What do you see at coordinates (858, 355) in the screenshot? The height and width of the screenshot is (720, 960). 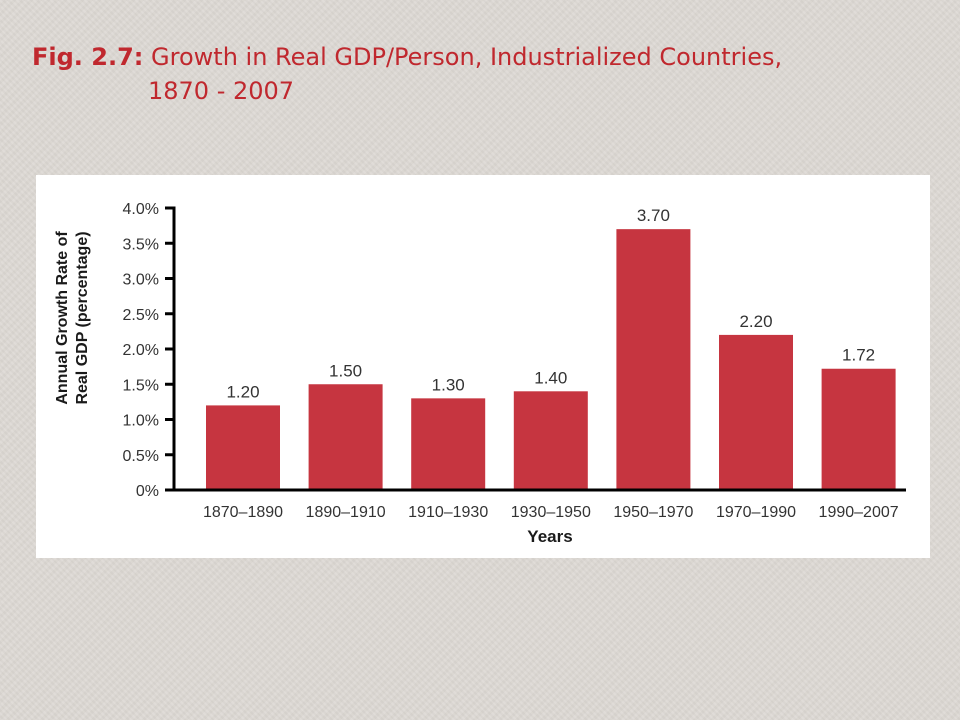 I see `bar-value-label: 1.72` at bounding box center [858, 355].